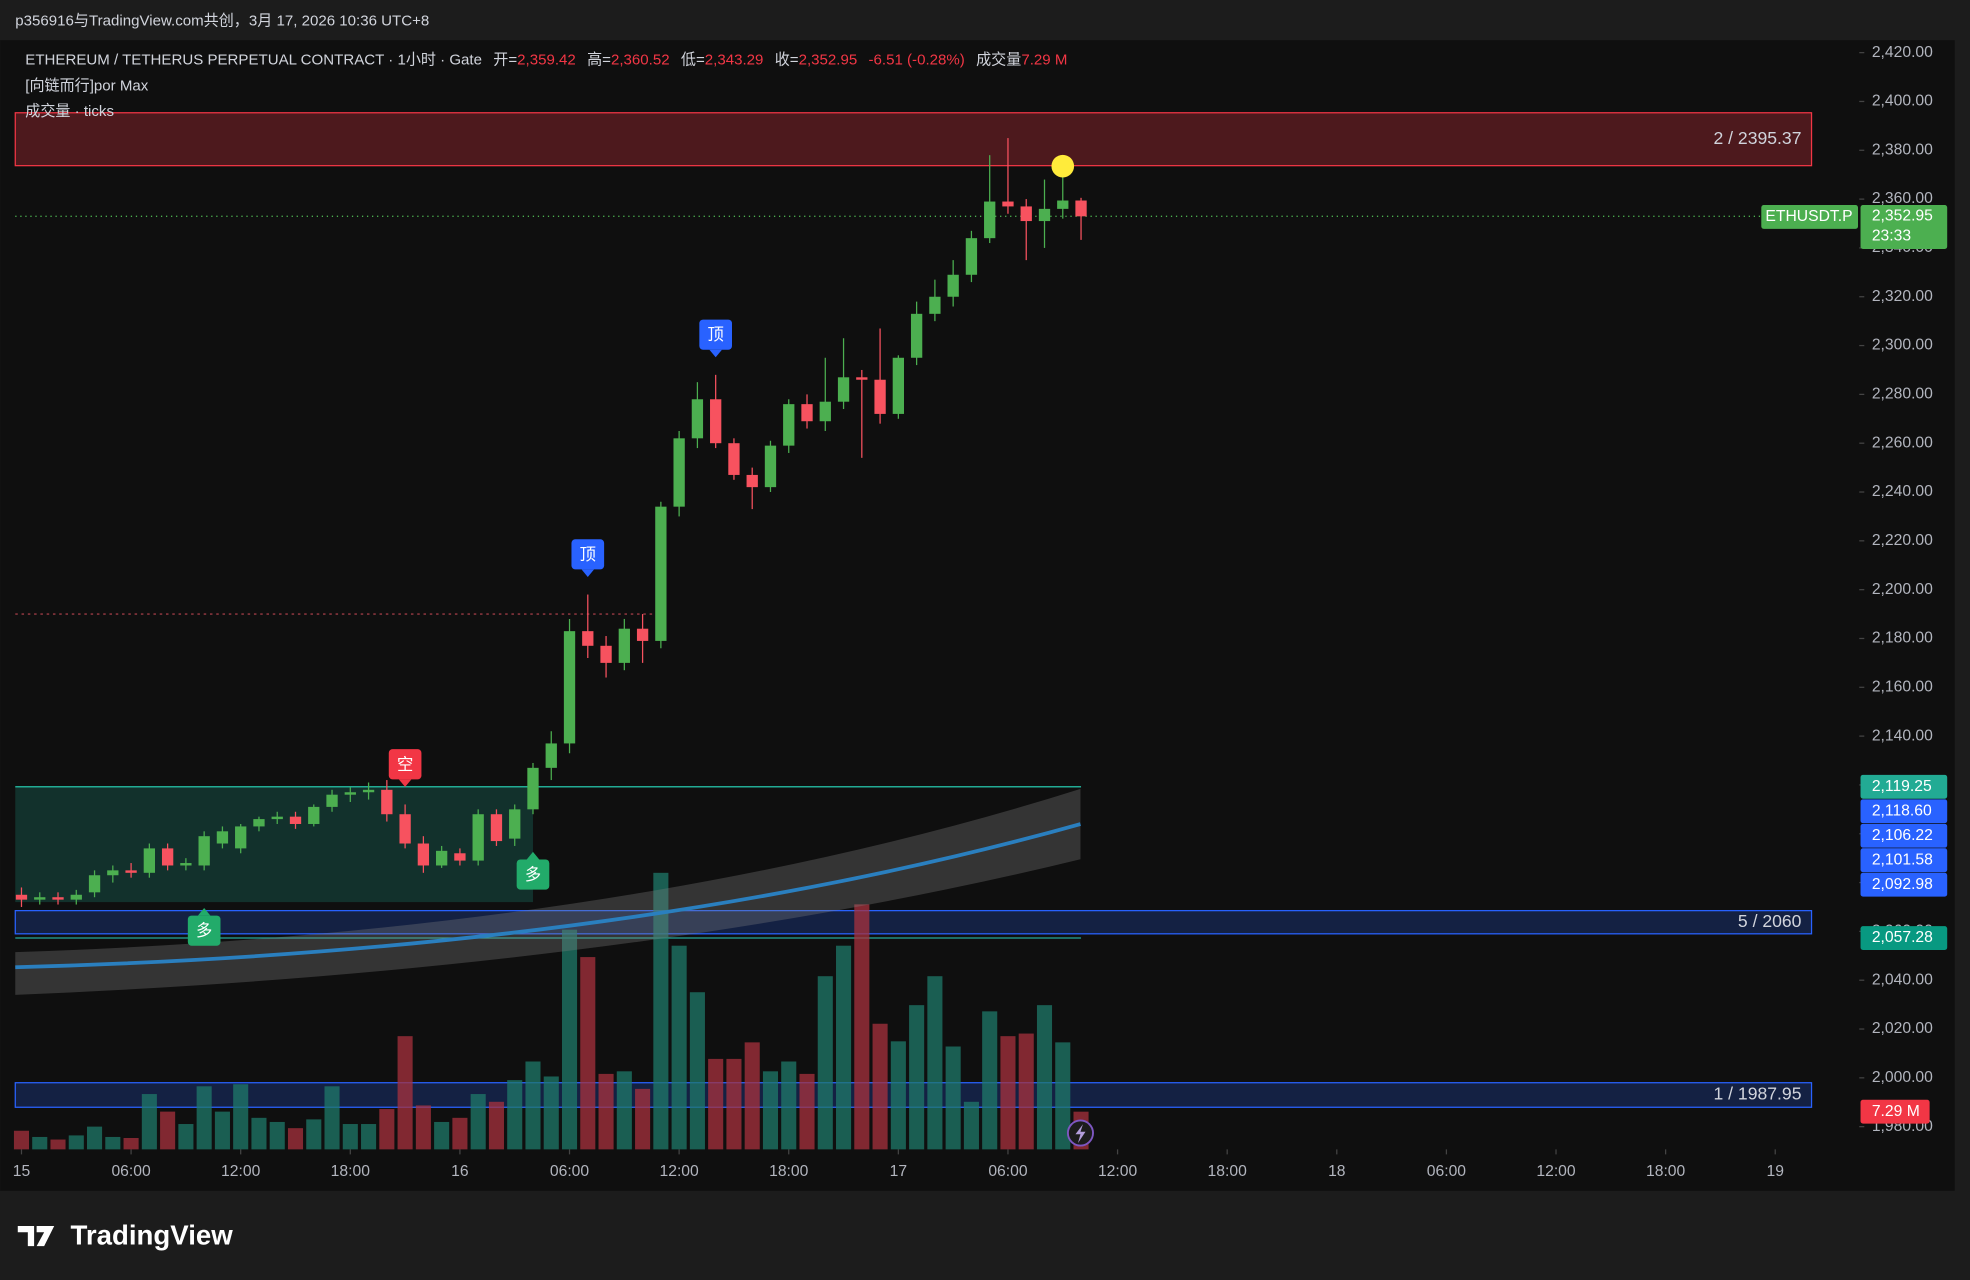  I want to click on price-tag-label: 2,101.58, so click(1902, 859).